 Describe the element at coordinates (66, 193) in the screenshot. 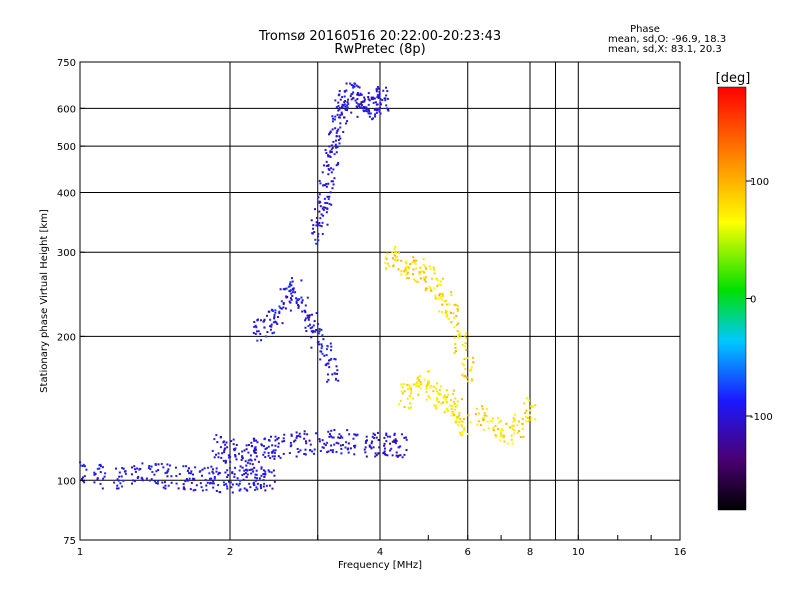

I see `y-tick-label: 400` at that location.